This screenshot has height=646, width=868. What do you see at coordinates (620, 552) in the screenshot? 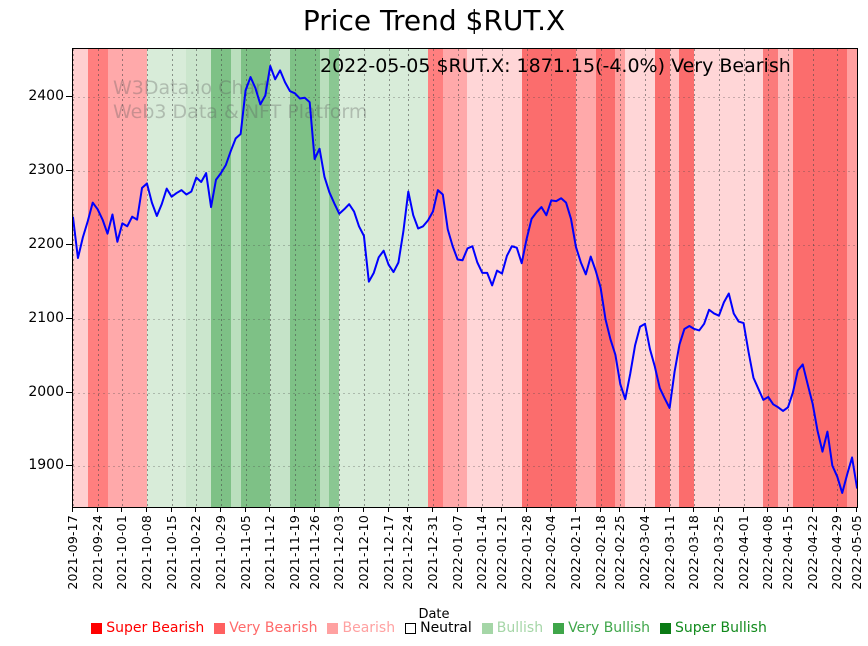
I see `x-tick-label: 2022-02-25` at bounding box center [620, 552].